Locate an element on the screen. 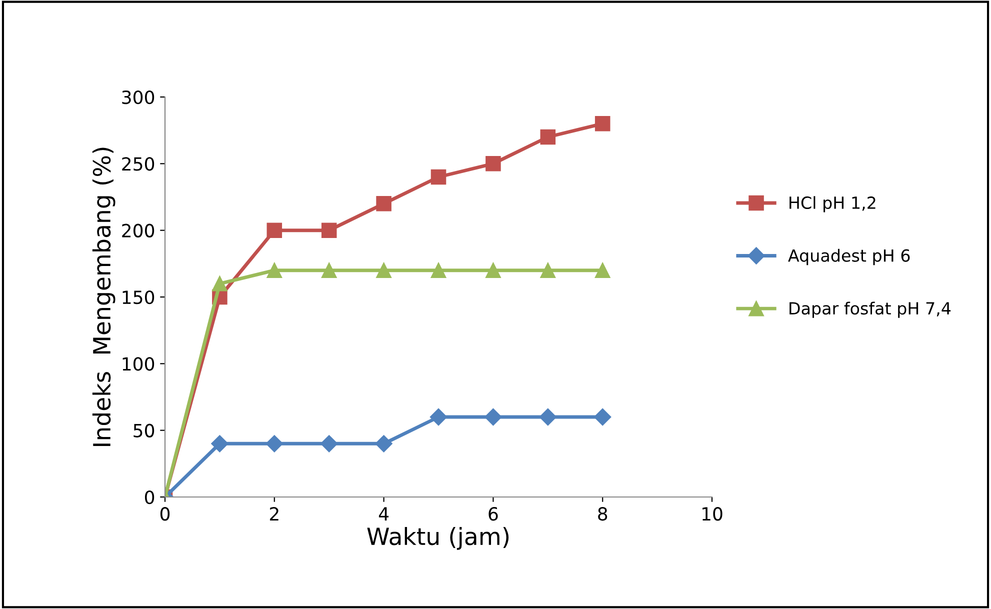 Image resolution: width=991 pixels, height=609 pixels. x-tick-label: 0 is located at coordinates (165, 514).